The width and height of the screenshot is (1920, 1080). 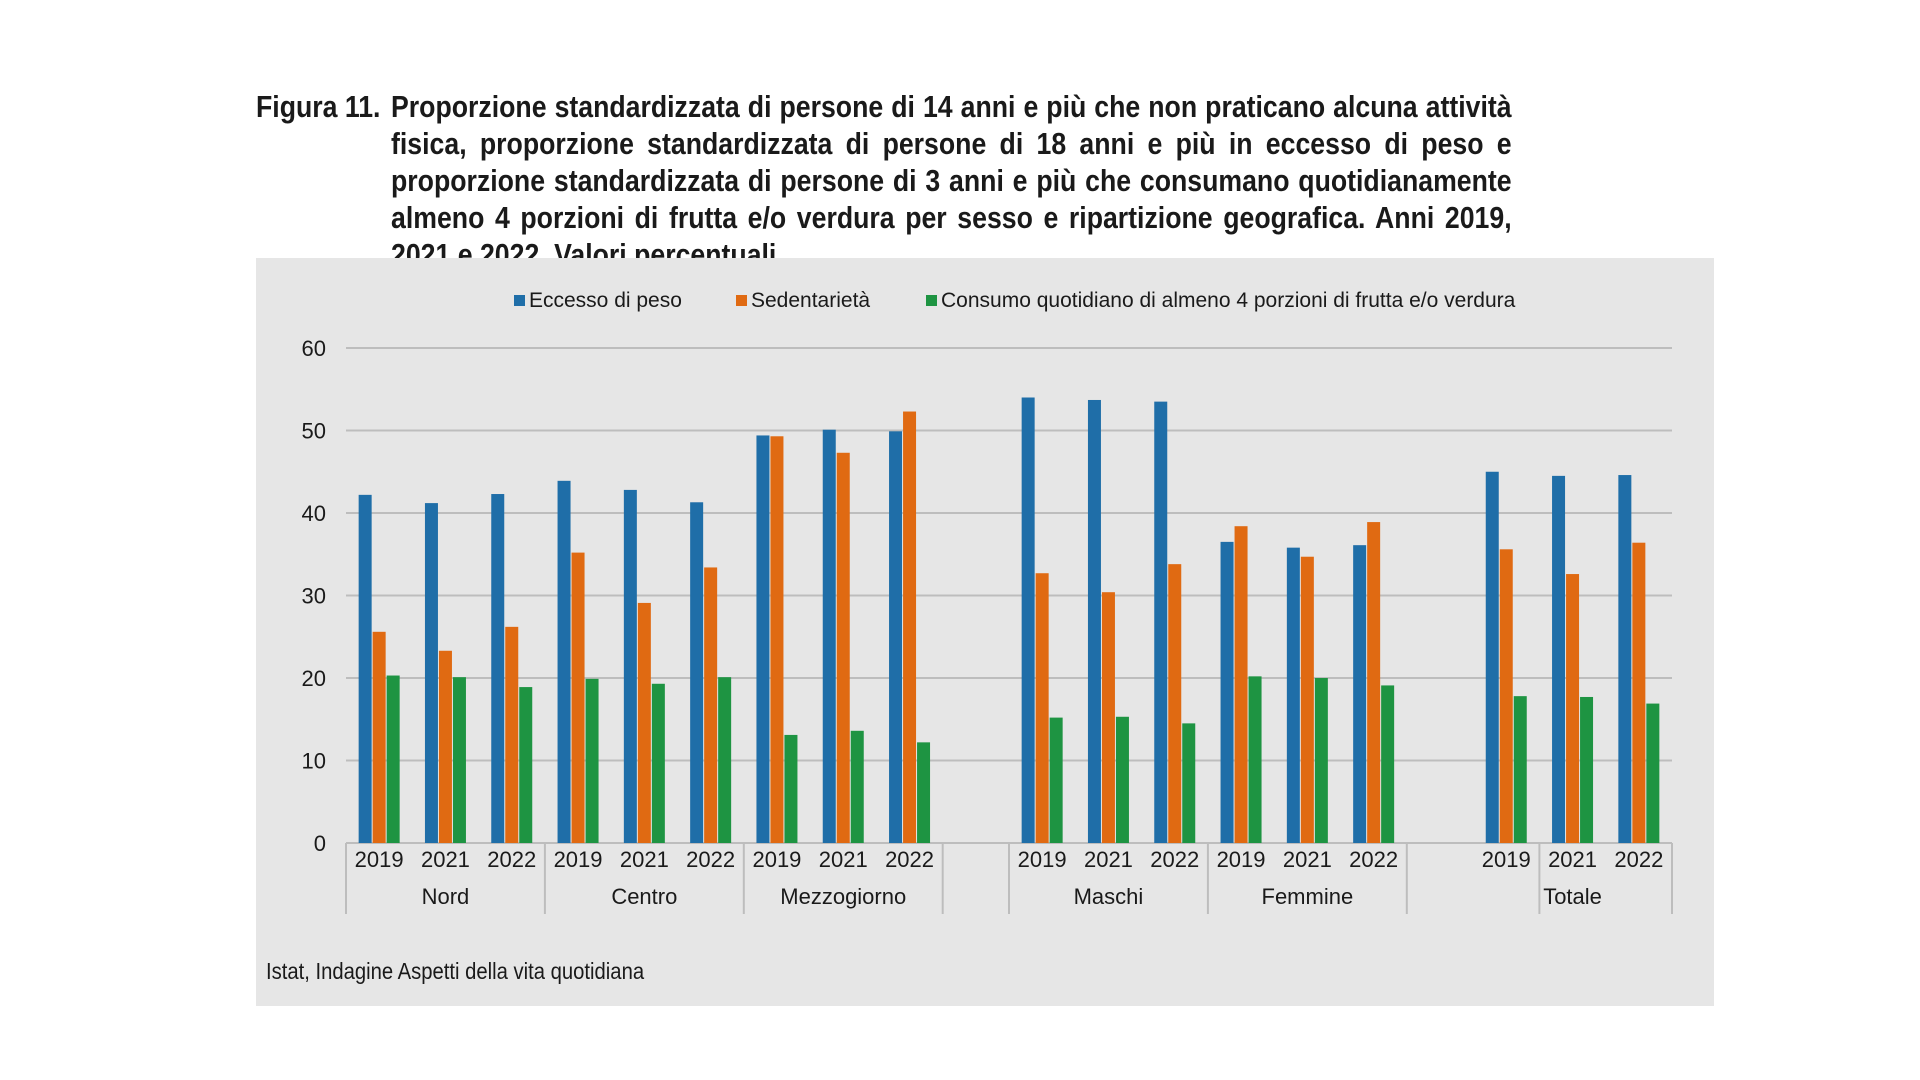 What do you see at coordinates (446, 896) in the screenshot?
I see `group-label: Nord` at bounding box center [446, 896].